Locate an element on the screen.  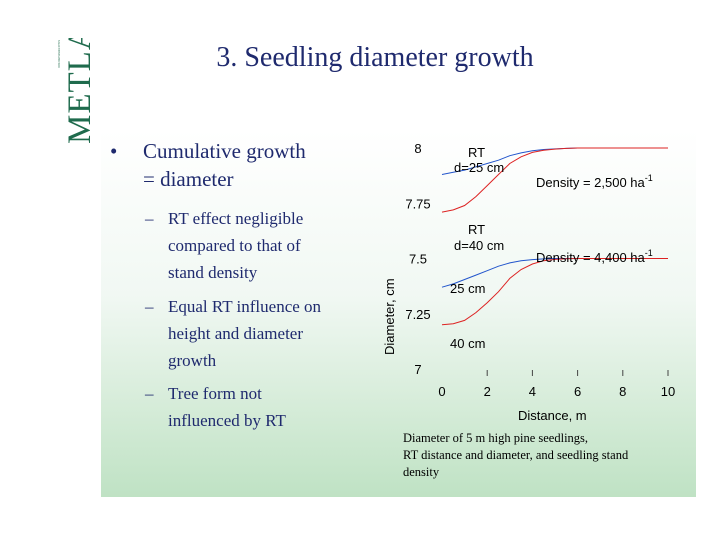
sub-bullet-line: compared to that of is located at coordinates (234, 245).